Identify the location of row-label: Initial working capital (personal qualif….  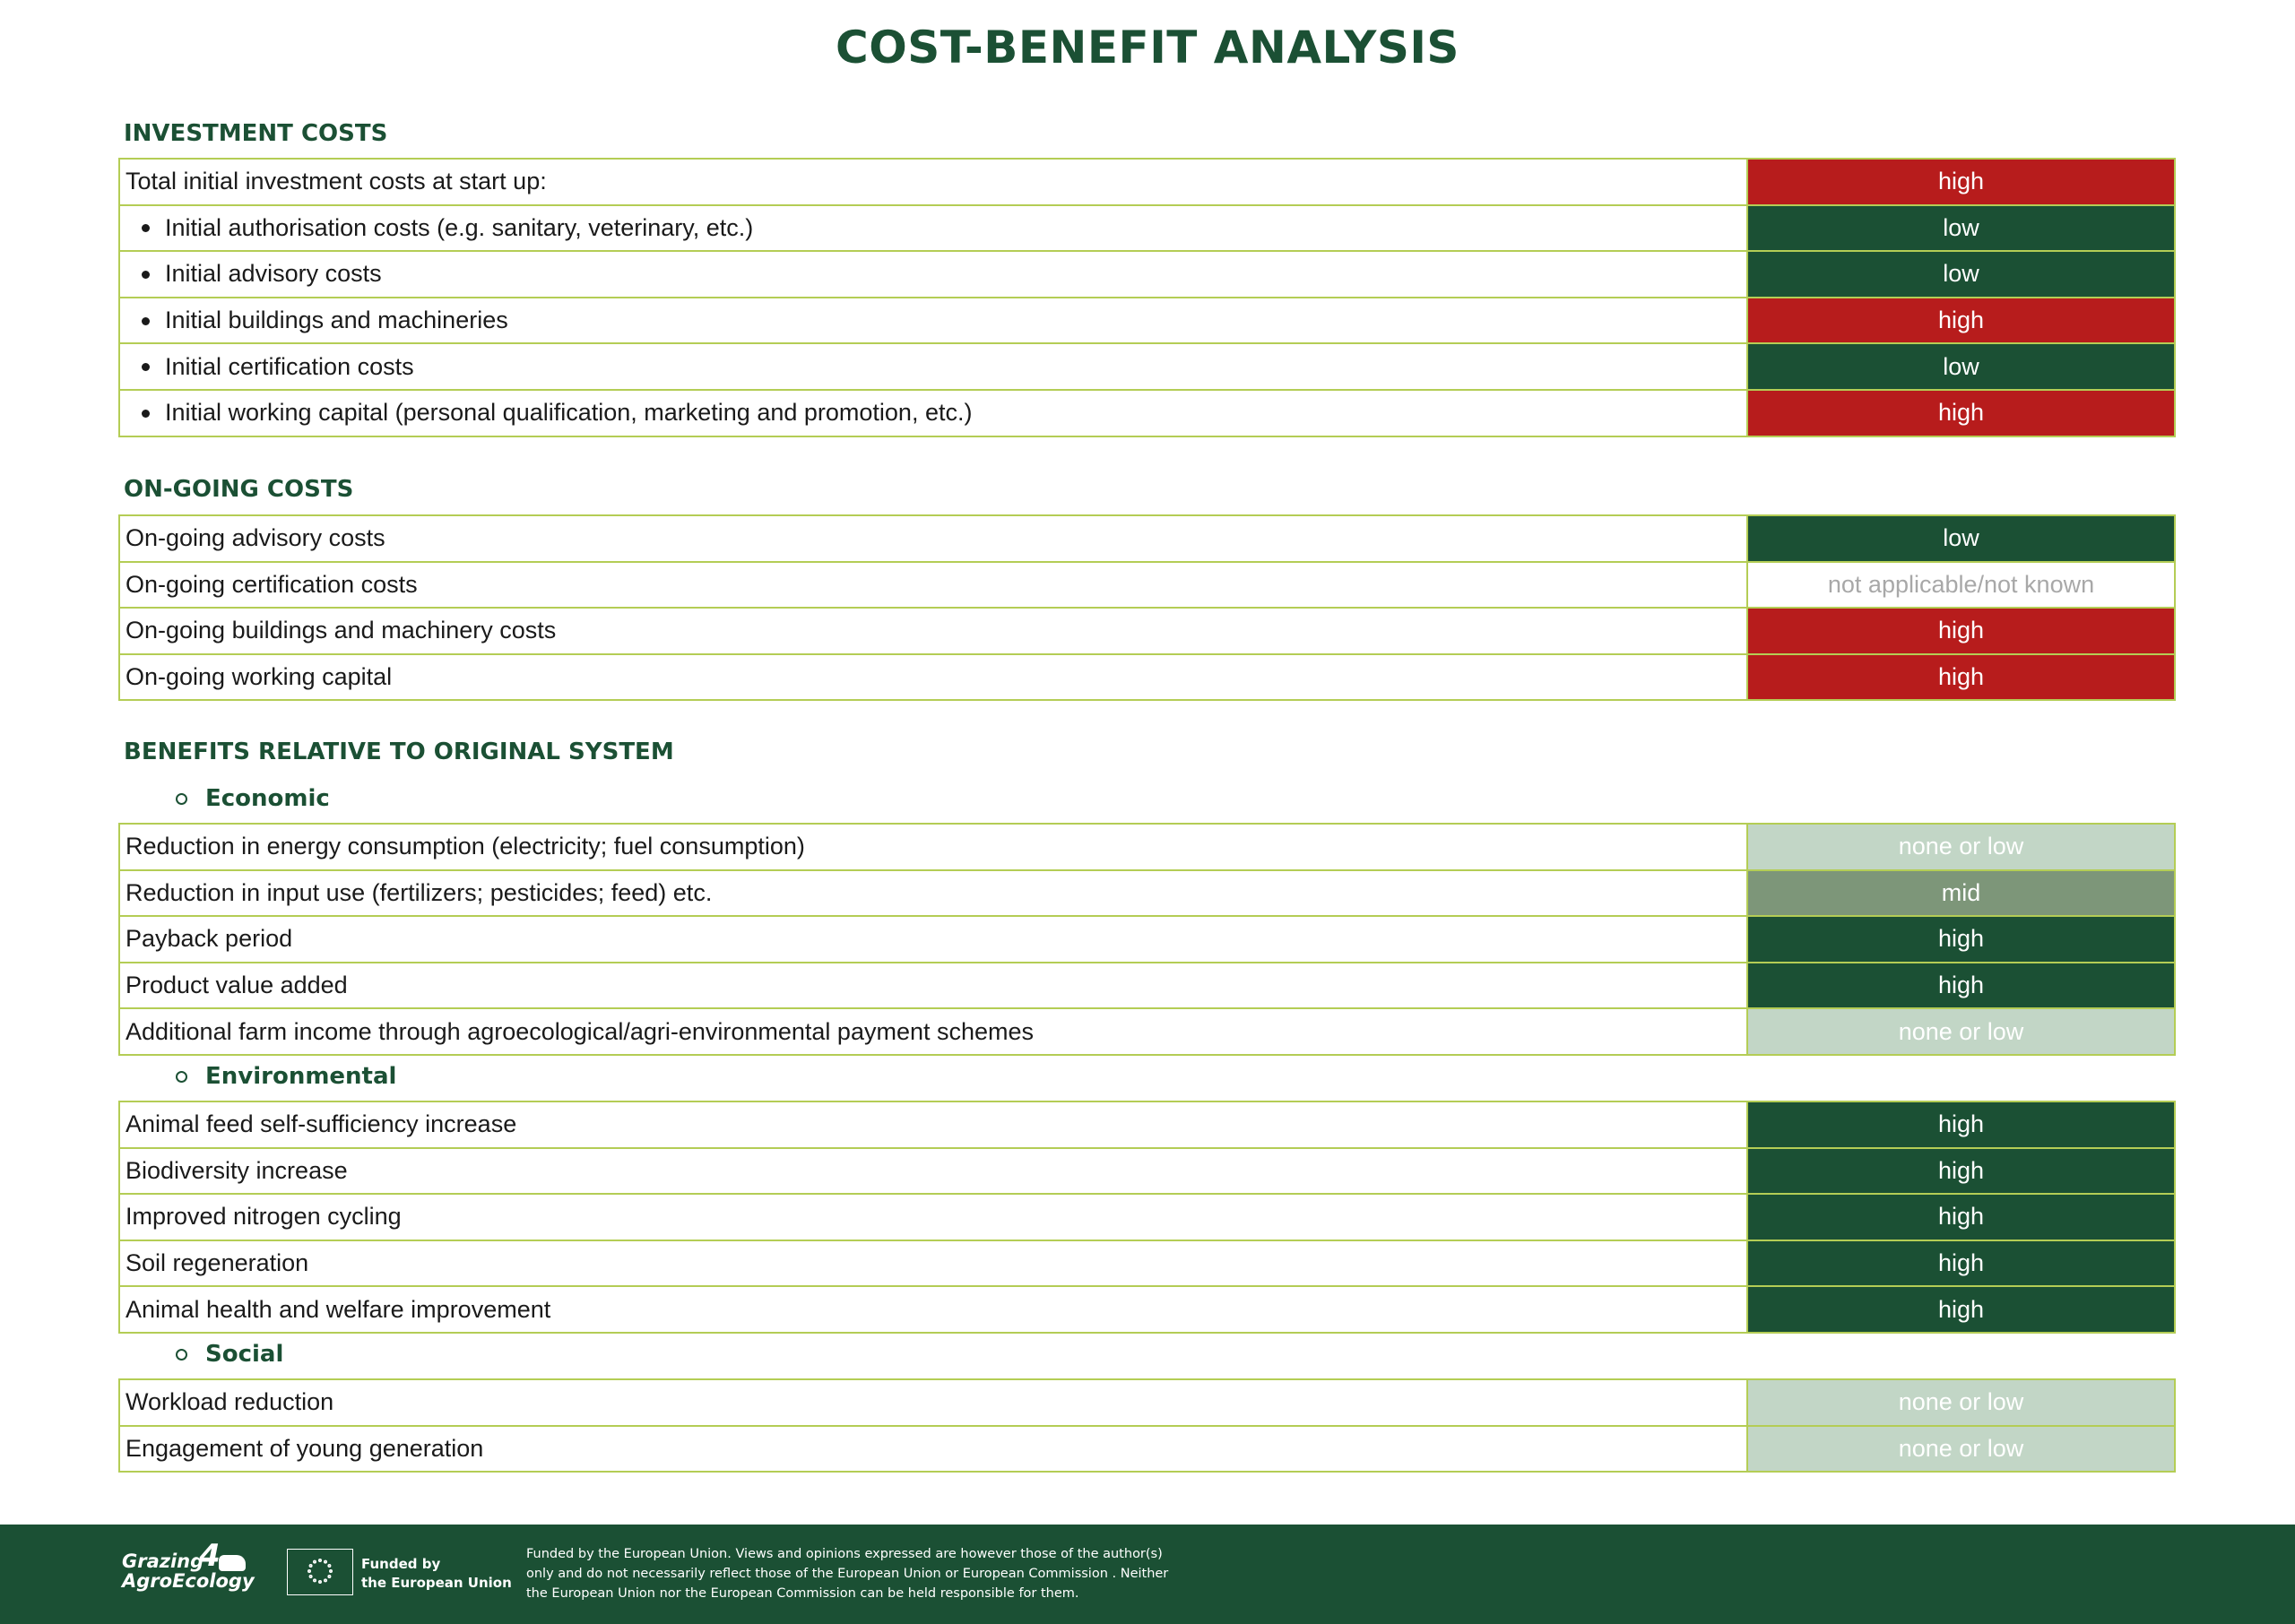
(933, 413).